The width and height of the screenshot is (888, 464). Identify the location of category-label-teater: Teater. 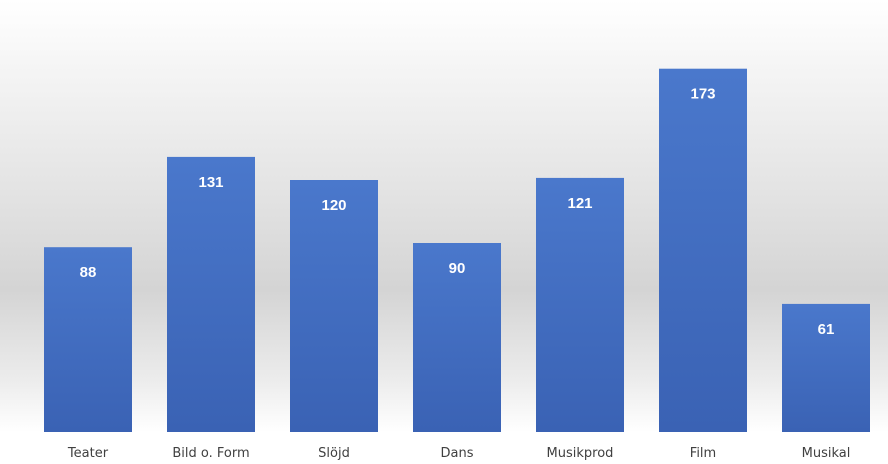
(88, 453).